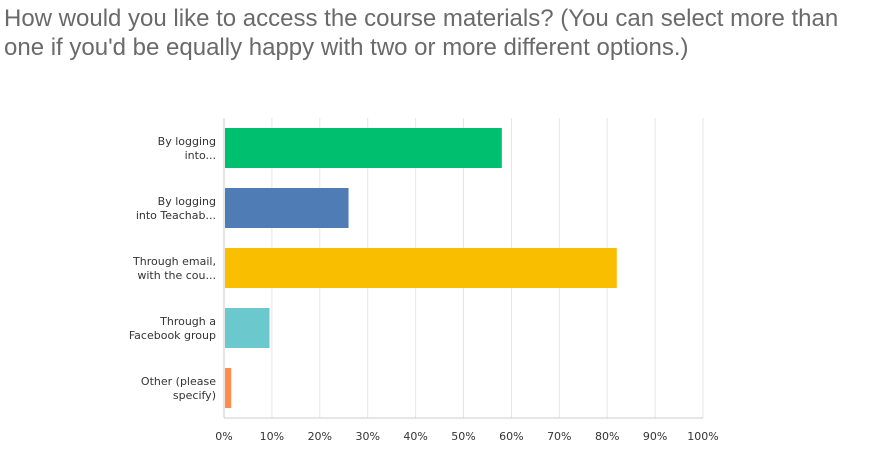  Describe the element at coordinates (463, 436) in the screenshot. I see `x-tick-label: 50%` at that location.